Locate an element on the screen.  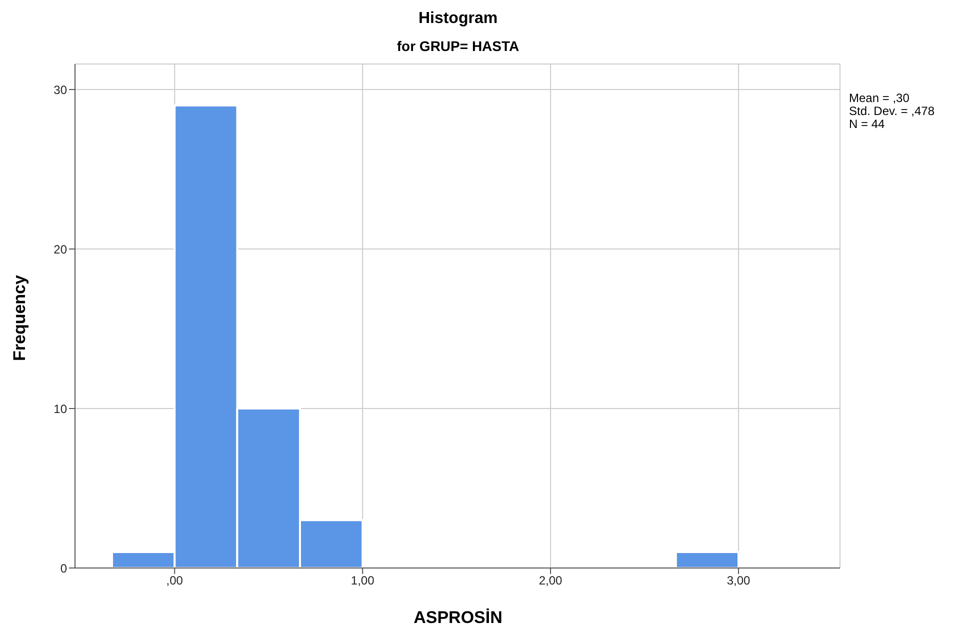
chart-subtitle: for GRUP= HASTA is located at coordinates (458, 46).